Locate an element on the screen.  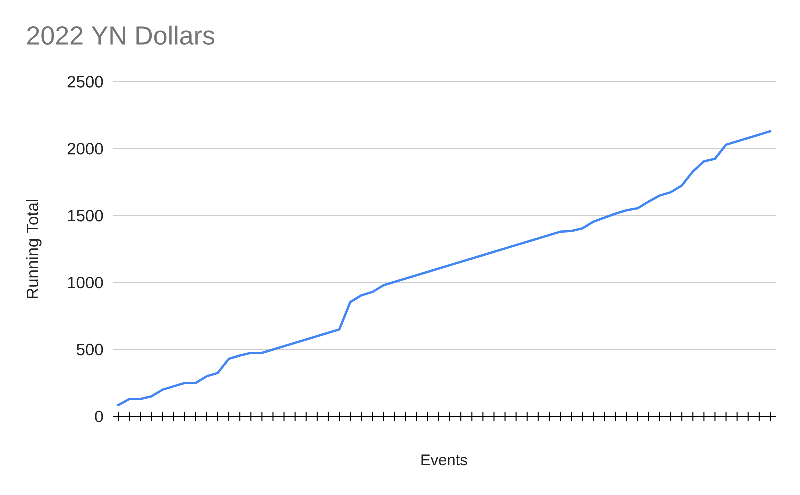
y-tick-label: 2500 is located at coordinates (86, 82).